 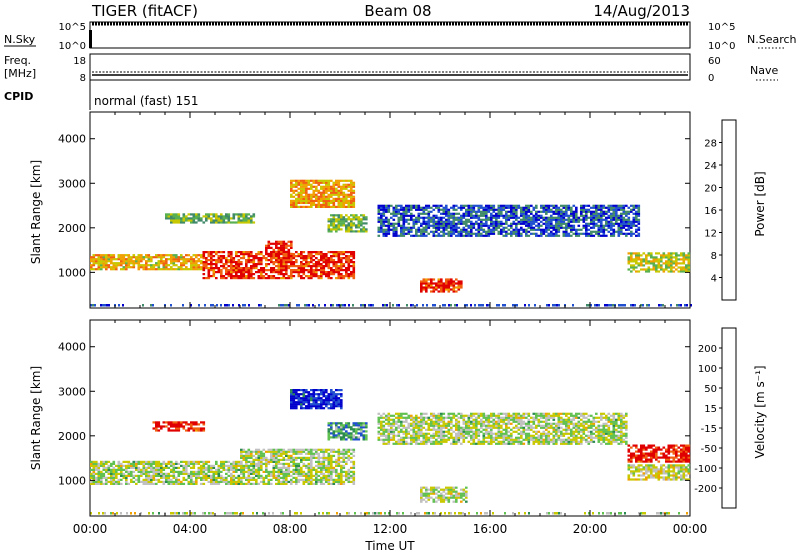 I want to click on power-ground-scatter, so click(x=391, y=305).